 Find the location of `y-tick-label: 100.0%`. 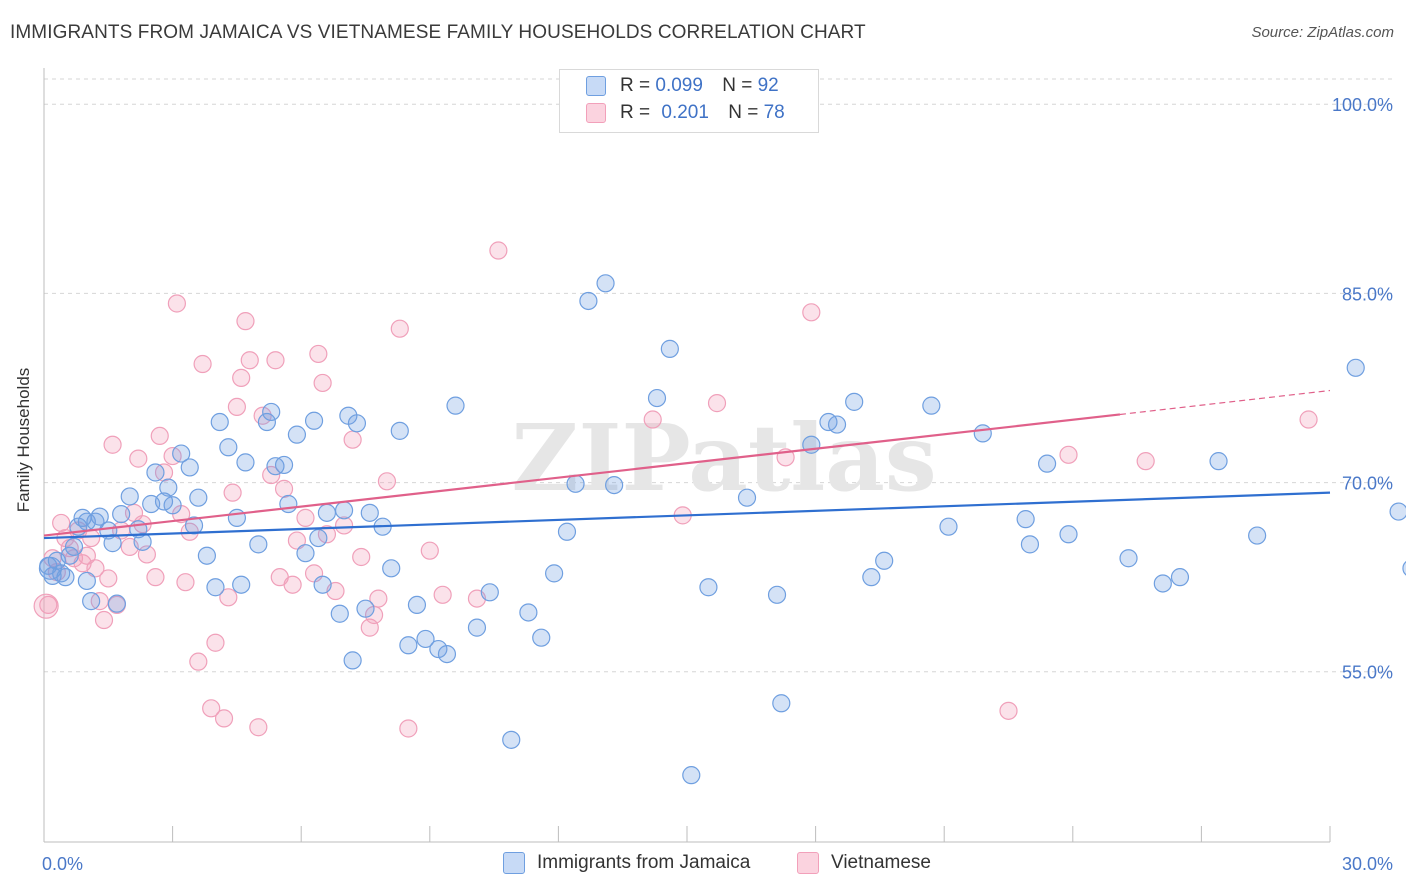

y-tick-label: 100.0% is located at coordinates (1362, 105).